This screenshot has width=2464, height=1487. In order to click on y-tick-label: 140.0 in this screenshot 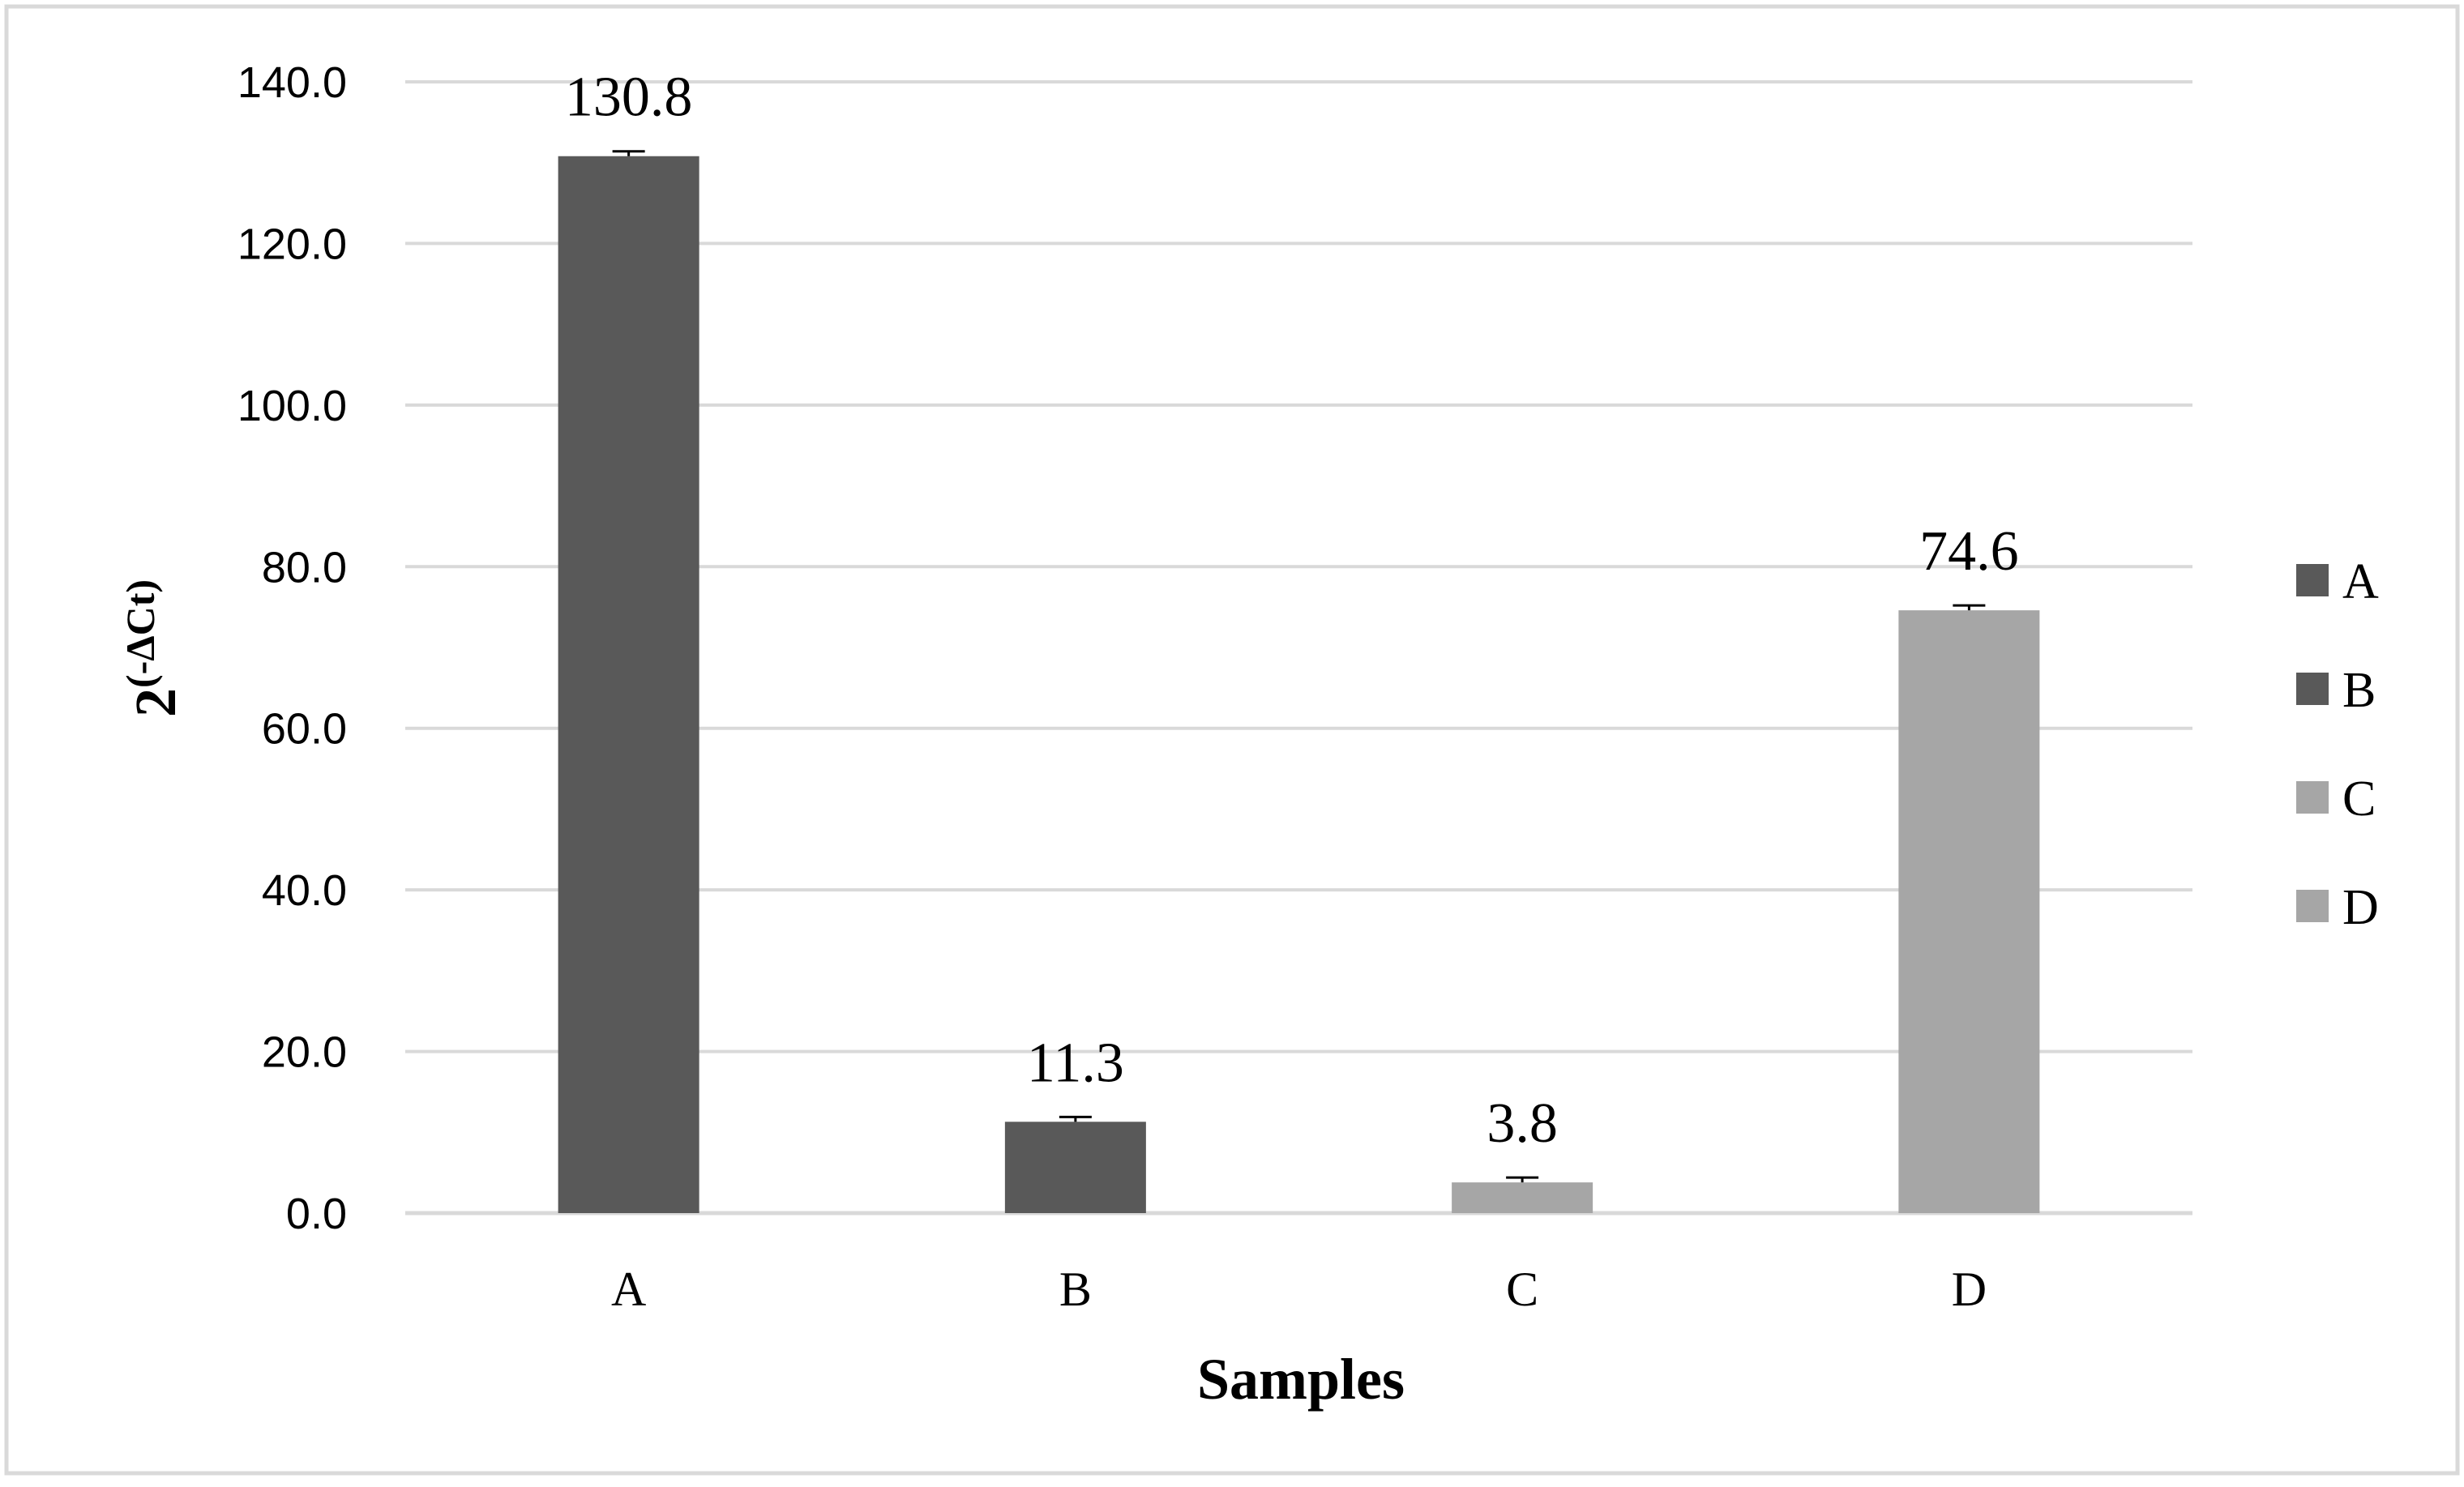, I will do `click(292, 82)`.